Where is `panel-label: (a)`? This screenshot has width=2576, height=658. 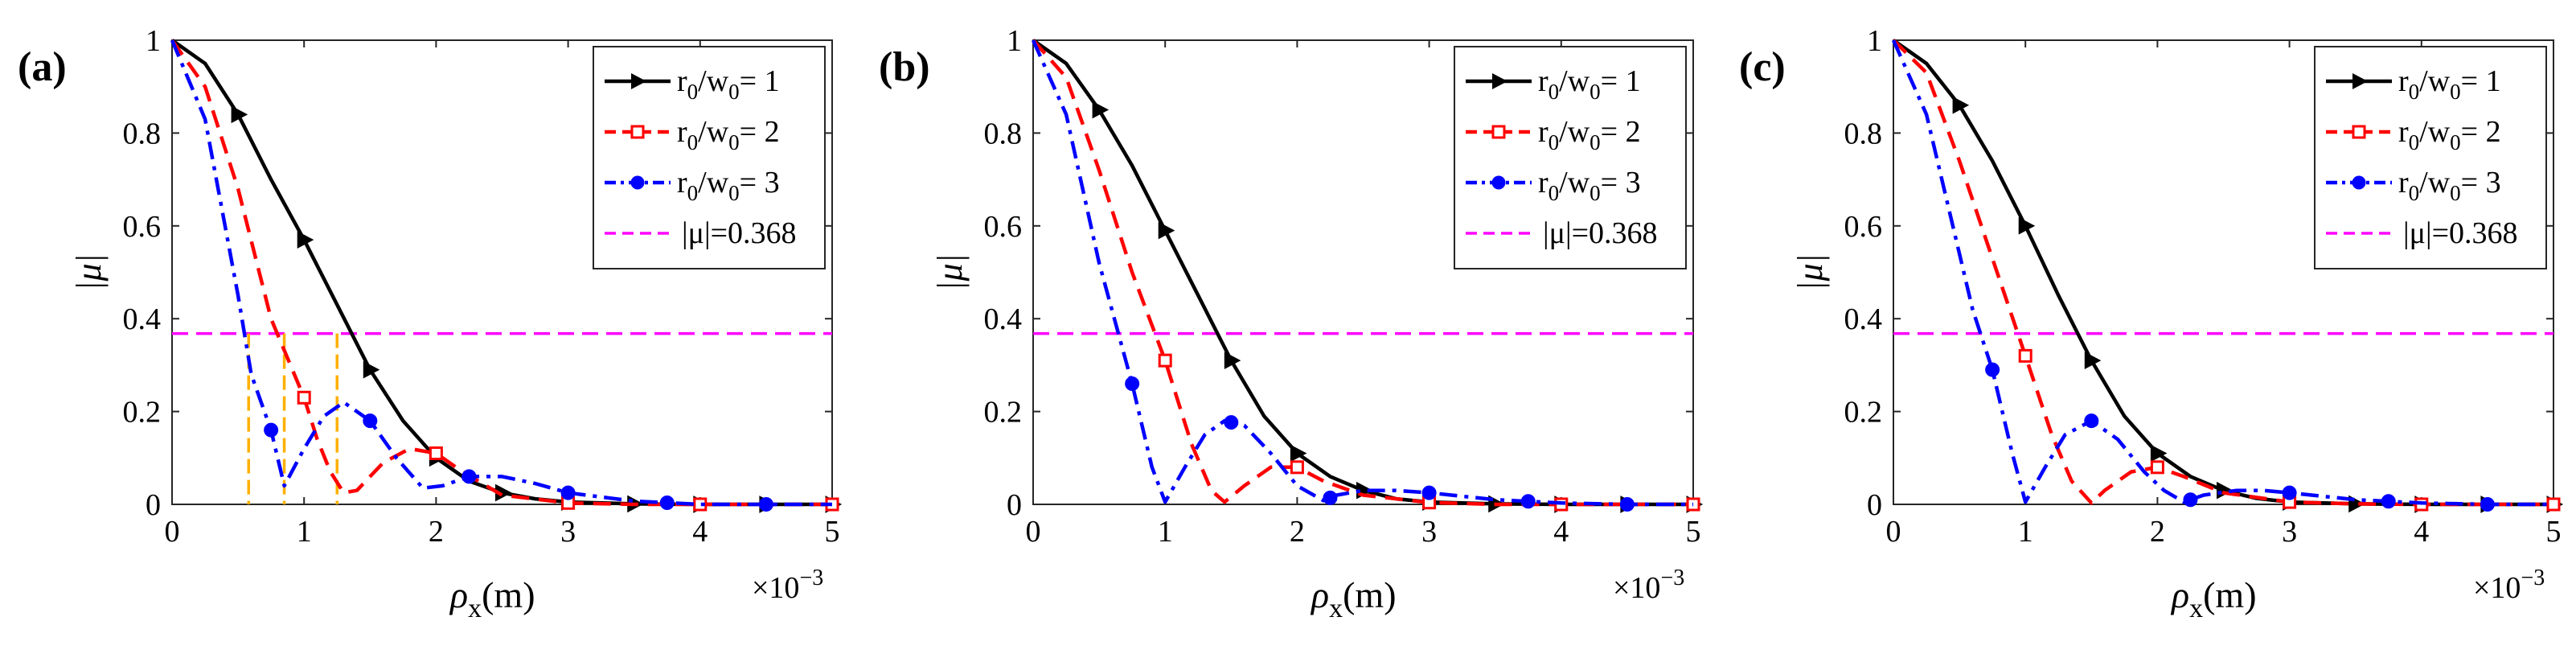
panel-label: (a) is located at coordinates (43, 67).